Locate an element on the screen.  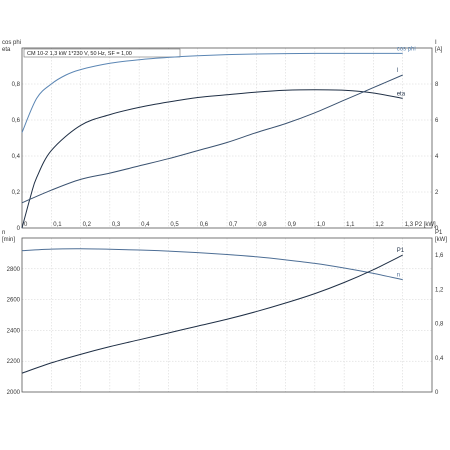
bottom-y-left-tick-label: 2000 is located at coordinates (14, 393).